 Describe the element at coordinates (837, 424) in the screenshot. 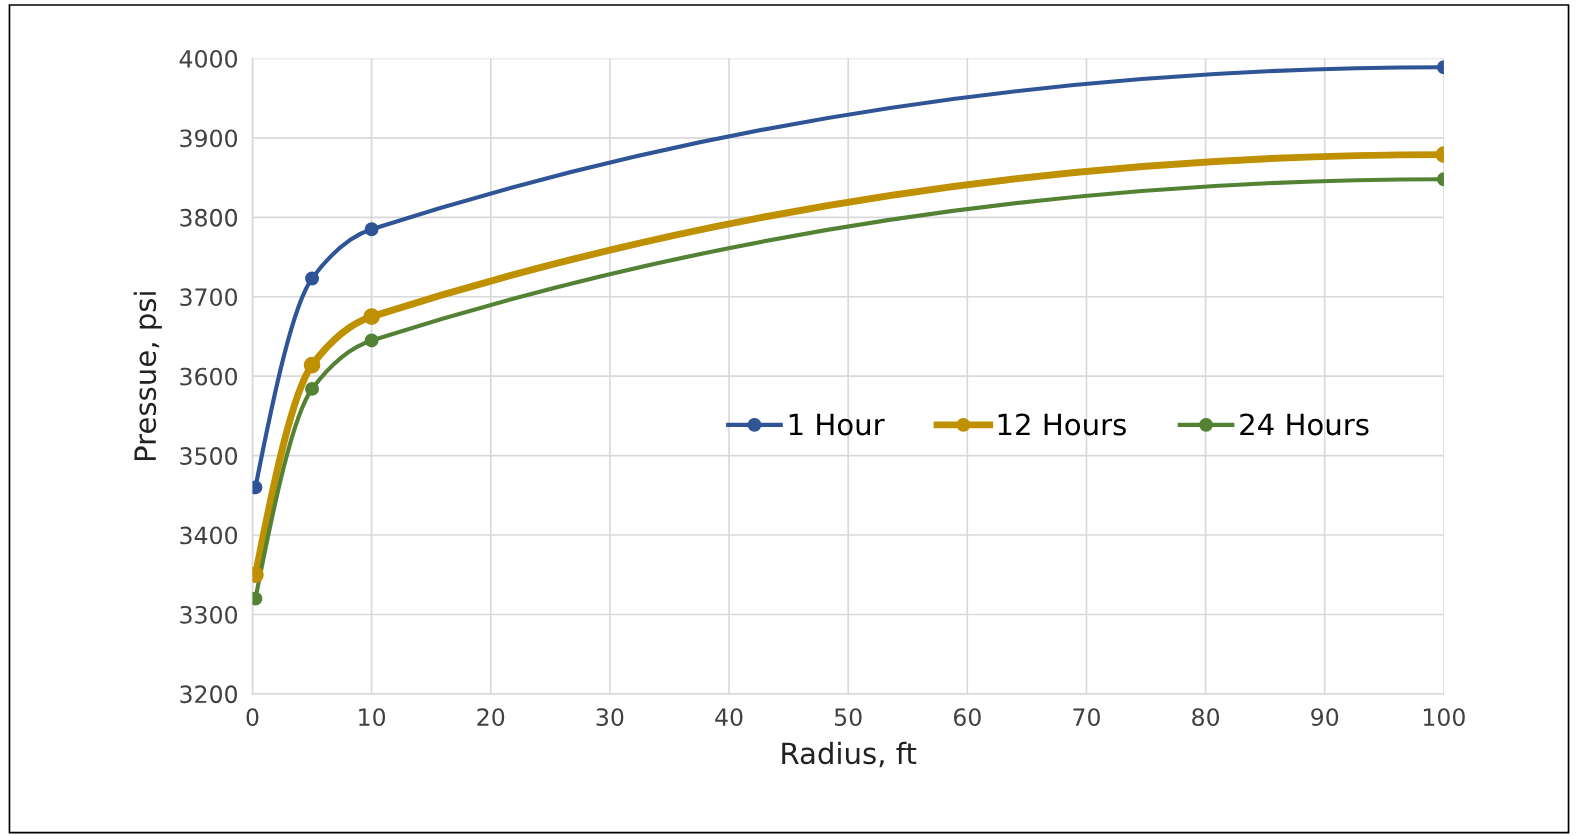

I see `legend-label: 1 Hour` at that location.